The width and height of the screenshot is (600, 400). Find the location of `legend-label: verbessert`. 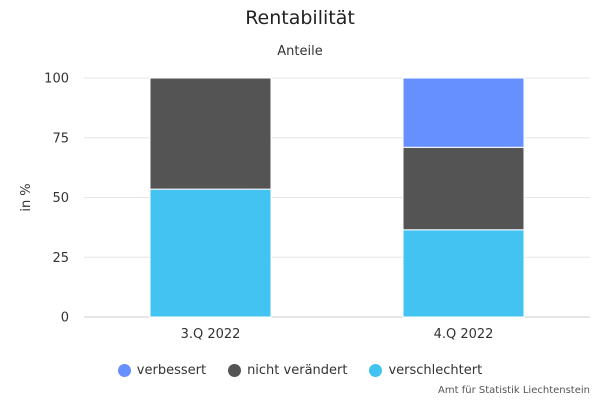

legend-label: verbessert is located at coordinates (171, 370).